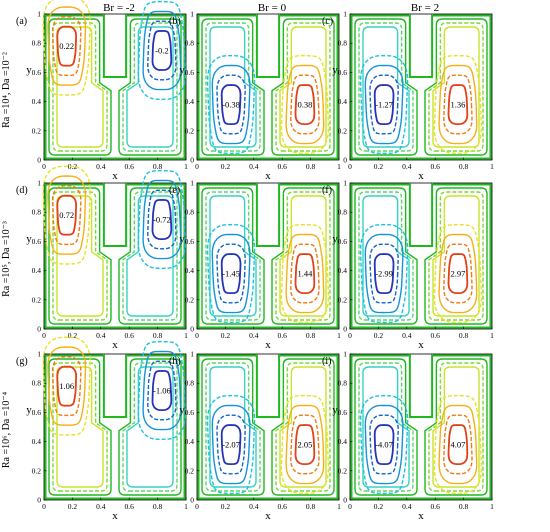 This screenshot has height=532, width=550. I want to click on vortex-value-label: -0.38, so click(231, 105).